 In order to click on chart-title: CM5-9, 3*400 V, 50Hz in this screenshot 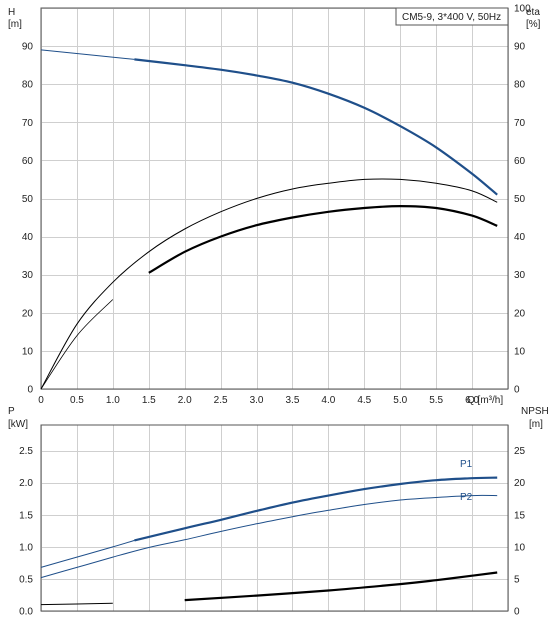, I will do `click(451, 17)`.